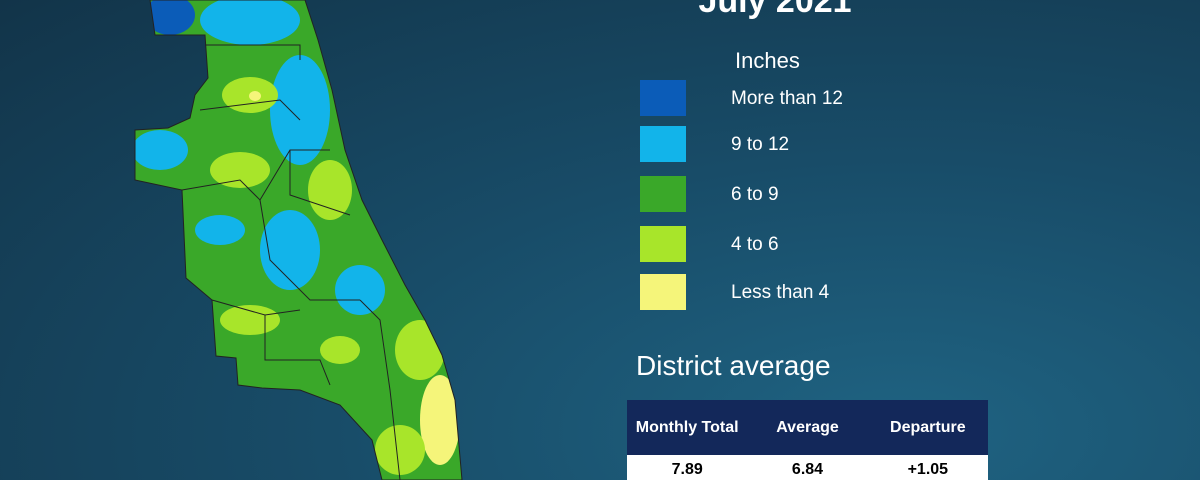 This screenshot has height=480, width=1200. I want to click on header-row: Monthly Total Average Departure, so click(807, 427).